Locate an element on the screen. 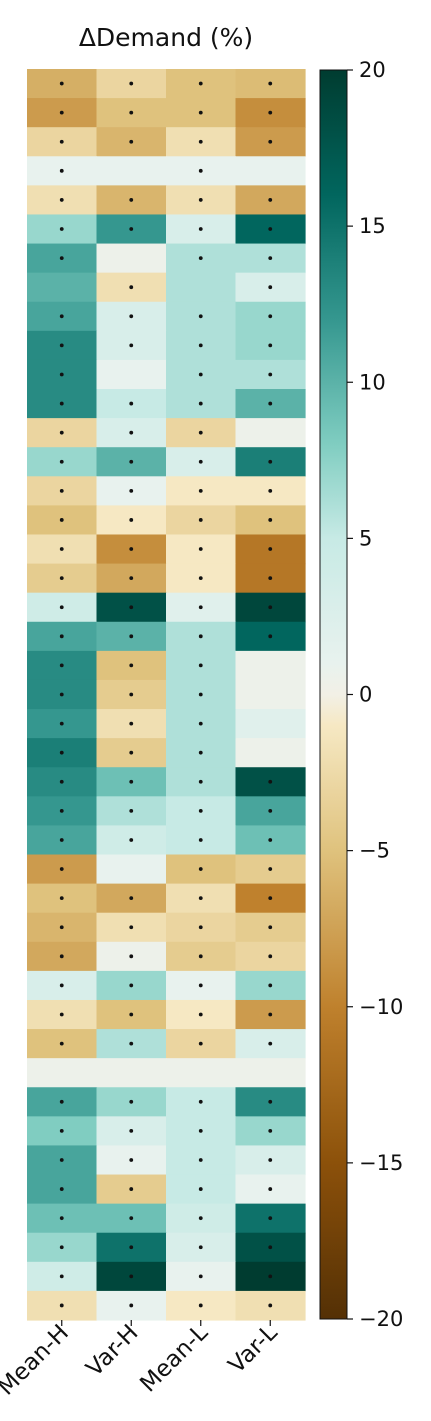  colorbar-gradient is located at coordinates (333, 694).